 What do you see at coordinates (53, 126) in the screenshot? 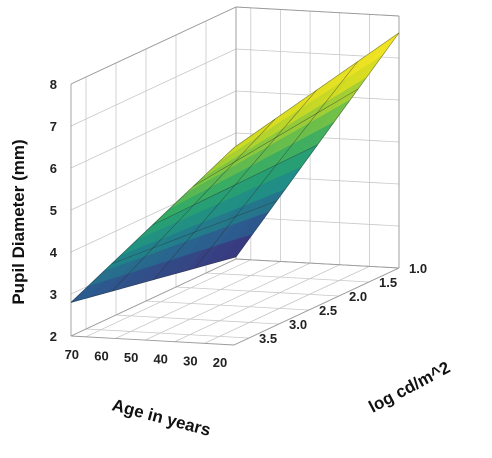
I see `z-tick-label: 7` at bounding box center [53, 126].